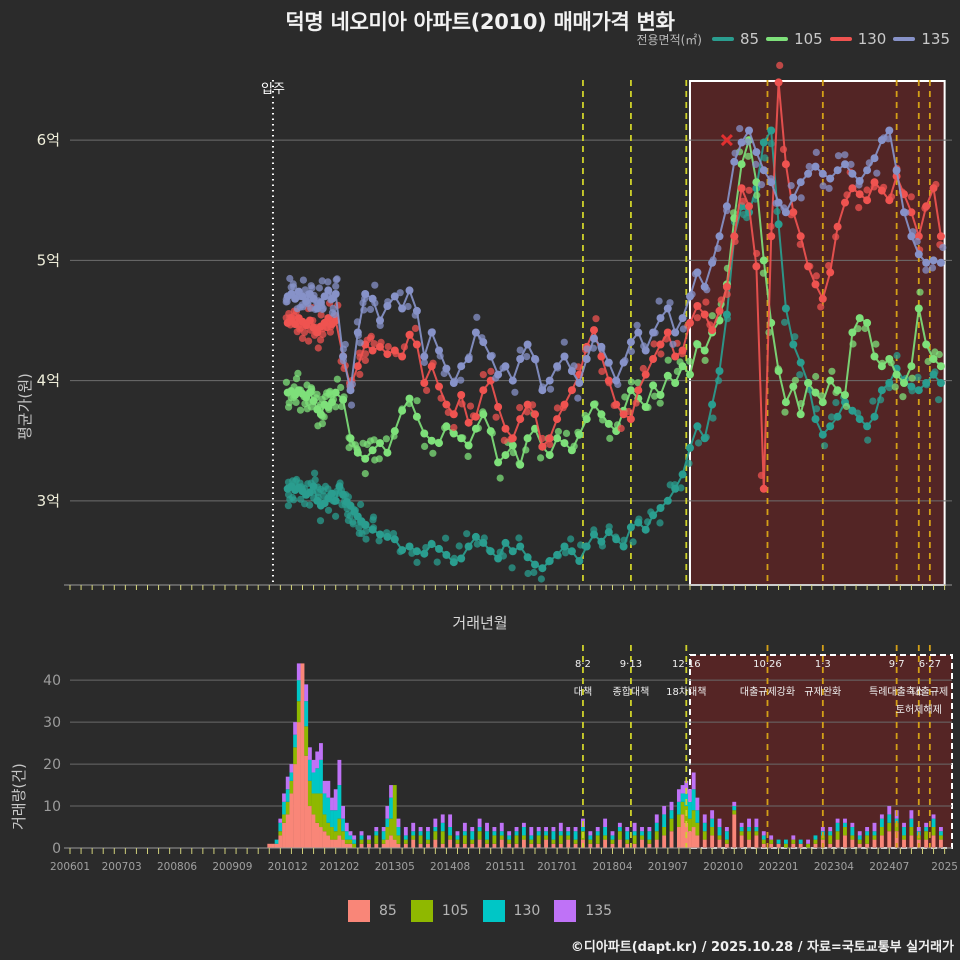 Image resolution: width=960 pixels, height=960 pixels. What do you see at coordinates (794, 39) in the screenshot?
I see `top-legend-item-105: 105` at bounding box center [794, 39].